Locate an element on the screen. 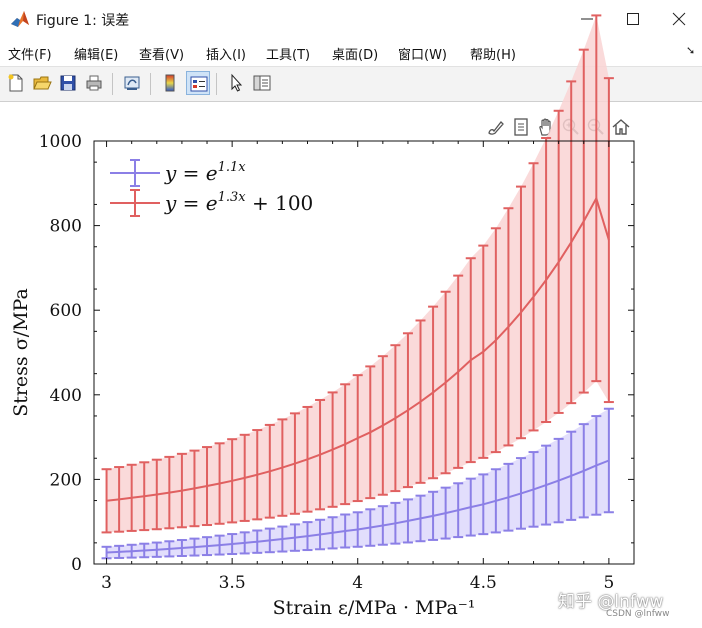  menu-view: 查看(V) is located at coordinates (162, 55).